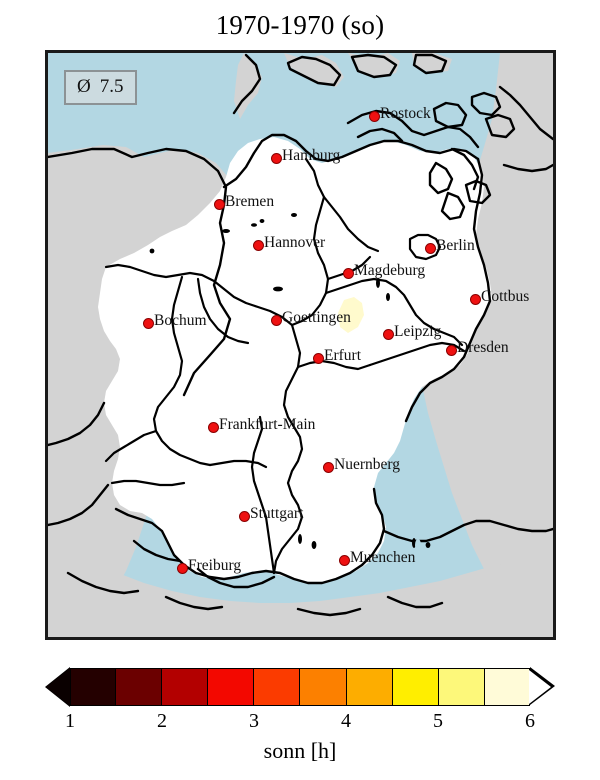  I want to click on colorbar-over-arrow-fill, so click(540, 686).